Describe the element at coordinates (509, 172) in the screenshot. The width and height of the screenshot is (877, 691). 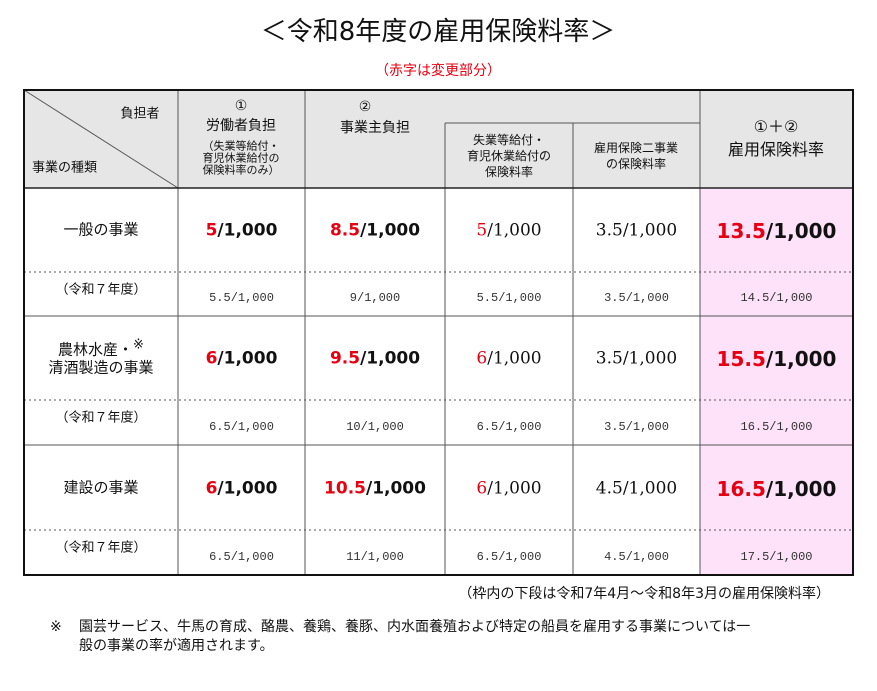
I see `header-text: 保険料率` at that location.